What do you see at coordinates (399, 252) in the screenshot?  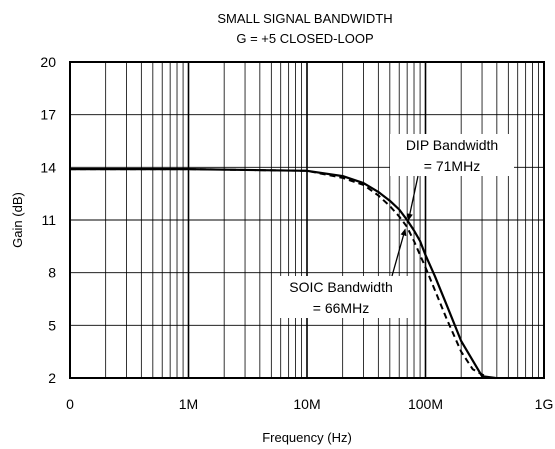 I see `soic-arrow` at bounding box center [399, 252].